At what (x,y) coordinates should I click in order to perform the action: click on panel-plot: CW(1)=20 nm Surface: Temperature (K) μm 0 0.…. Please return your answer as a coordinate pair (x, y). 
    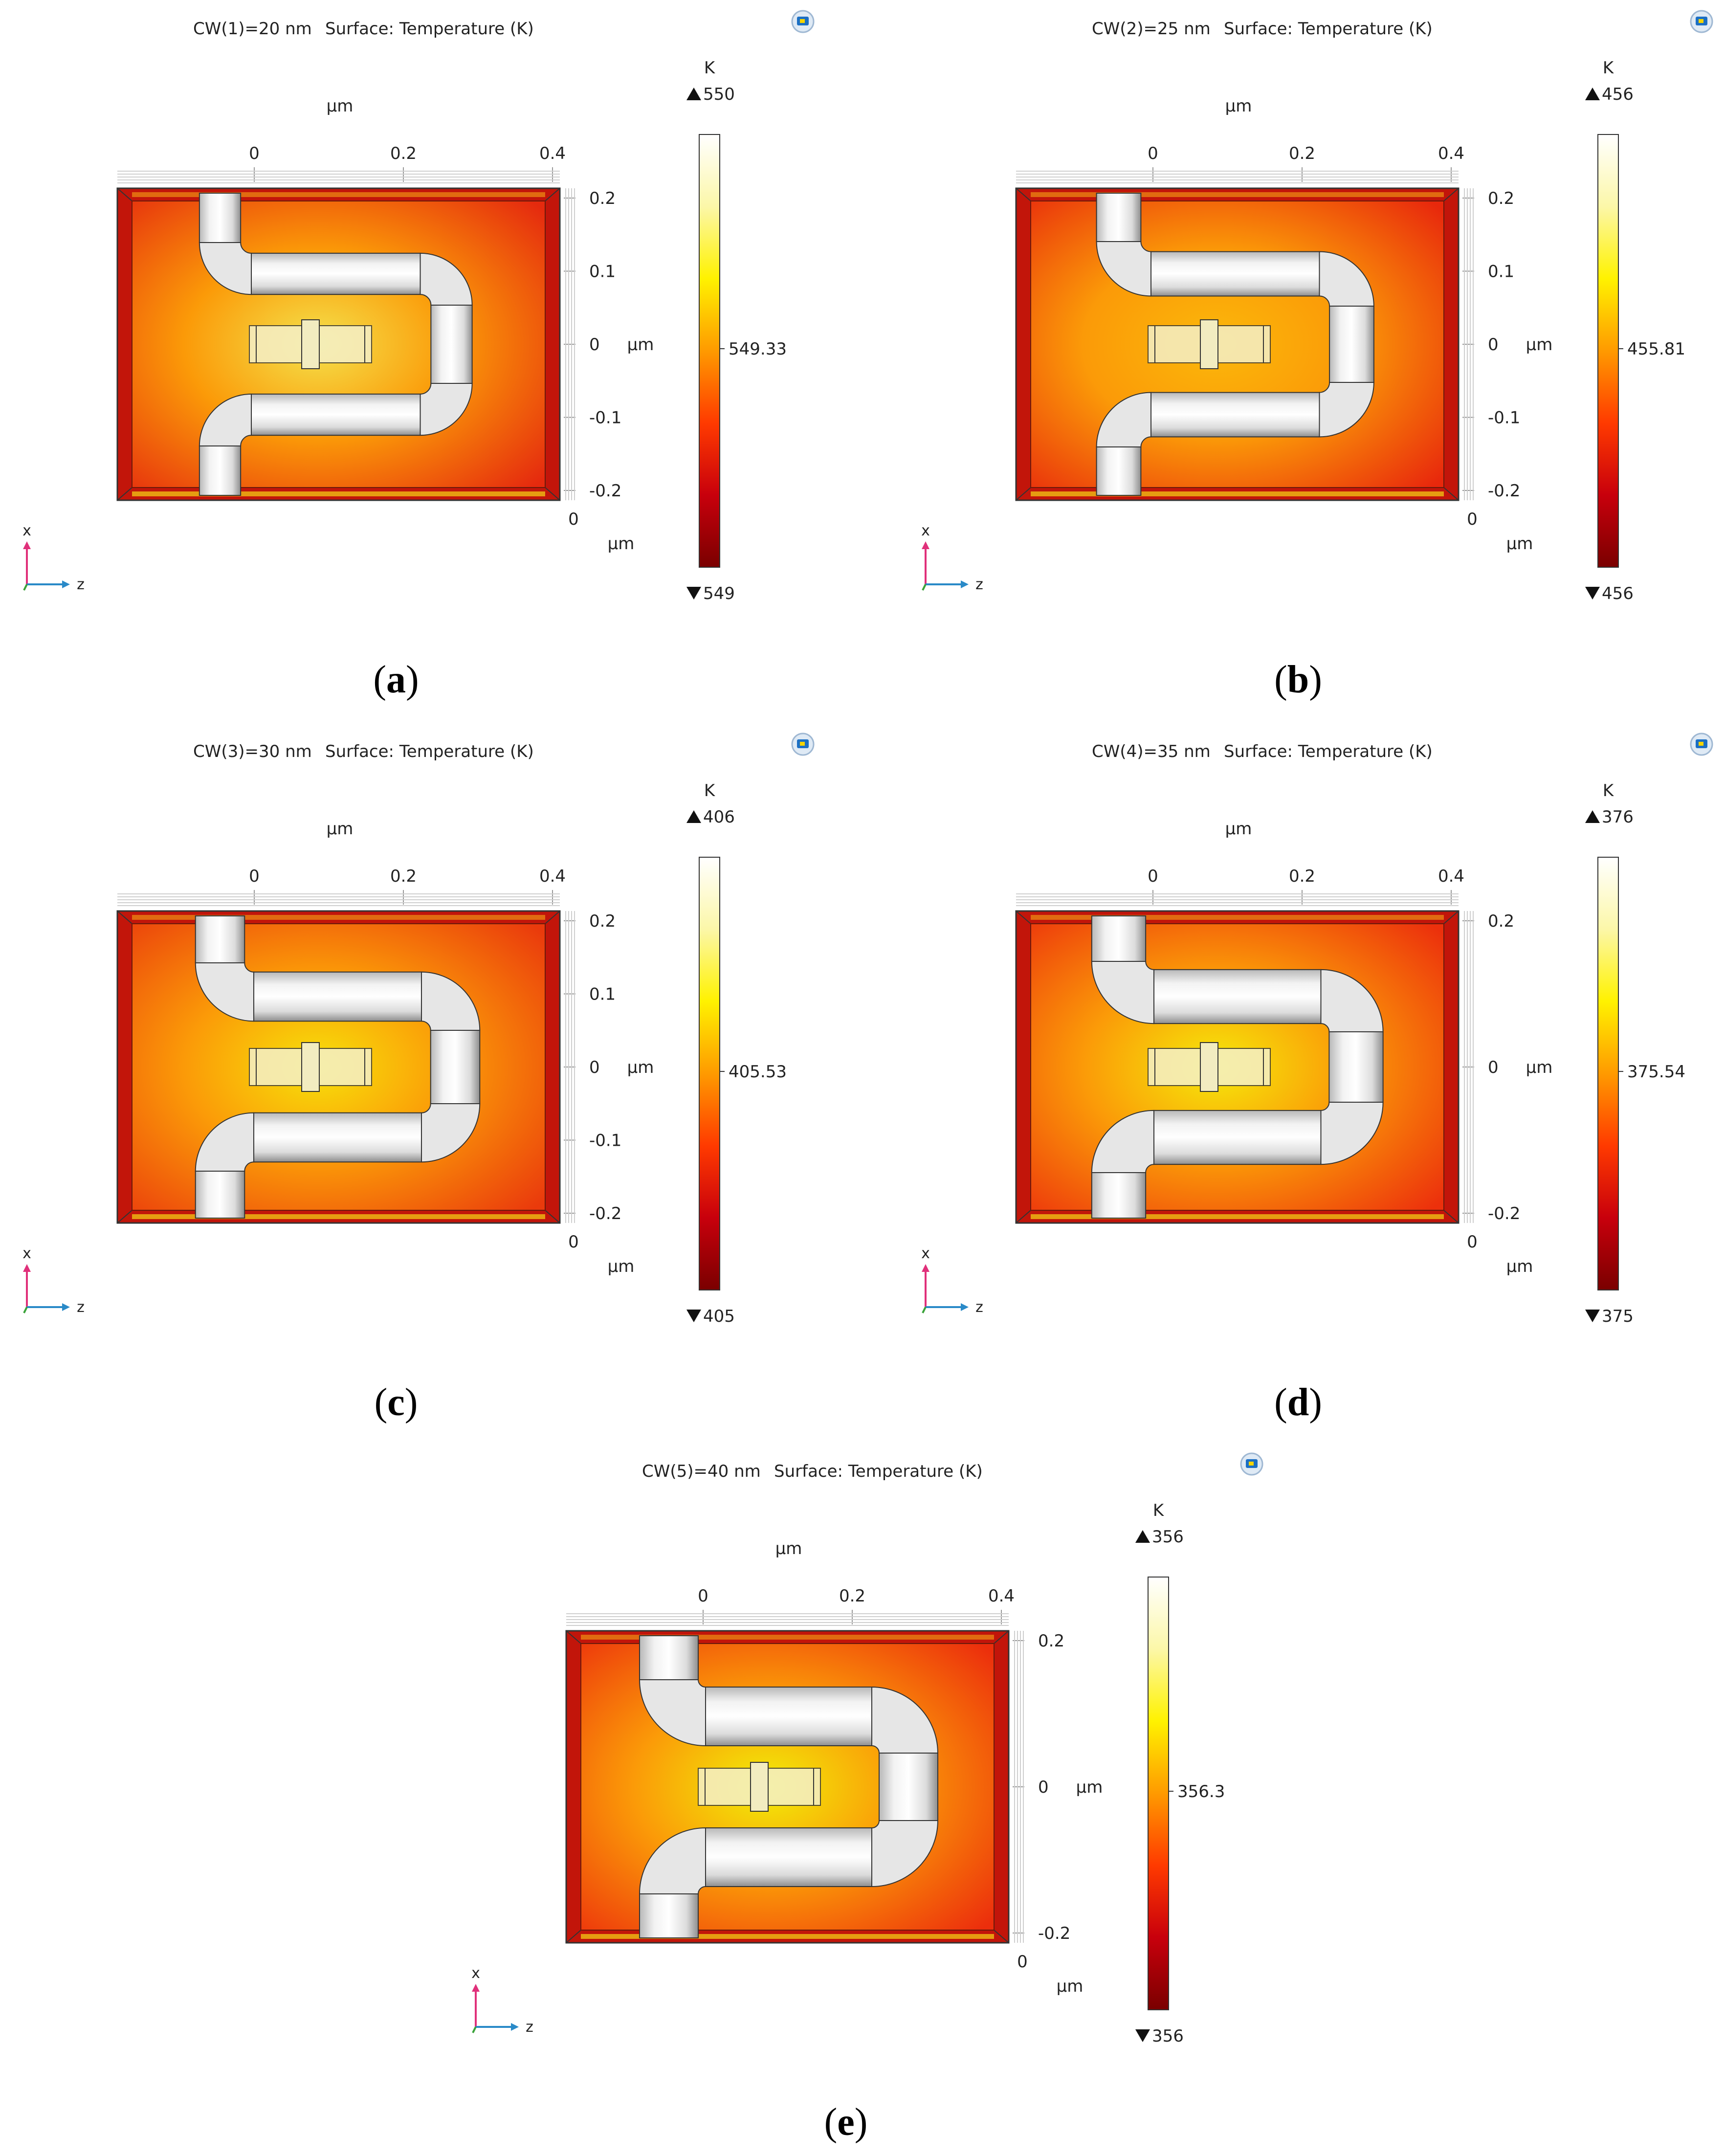
    Looking at the image, I should click on (418, 306).